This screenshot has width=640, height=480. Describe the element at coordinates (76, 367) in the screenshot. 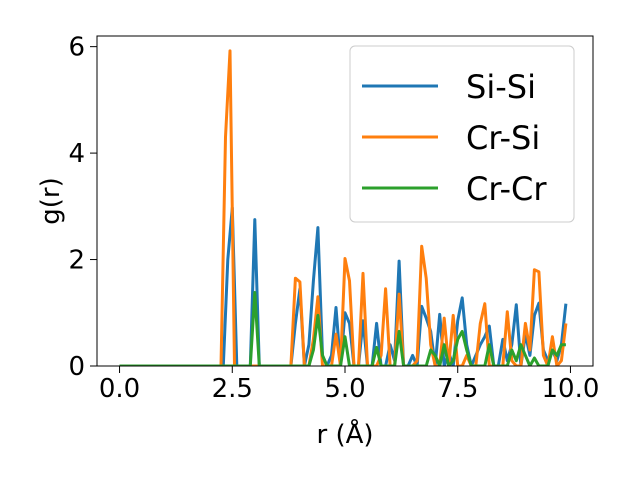

I see `y-tick-label: 0` at that location.